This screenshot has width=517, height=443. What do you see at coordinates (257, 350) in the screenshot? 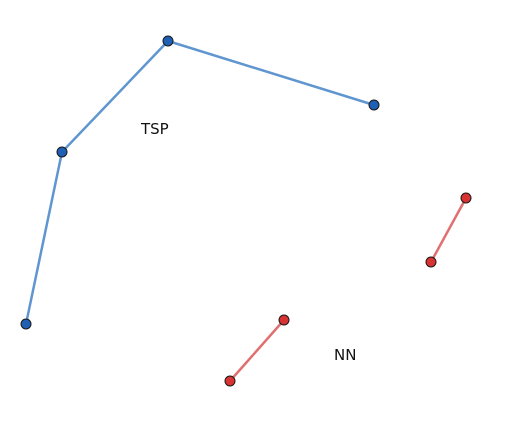
I see `nn-segment-bottom` at bounding box center [257, 350].